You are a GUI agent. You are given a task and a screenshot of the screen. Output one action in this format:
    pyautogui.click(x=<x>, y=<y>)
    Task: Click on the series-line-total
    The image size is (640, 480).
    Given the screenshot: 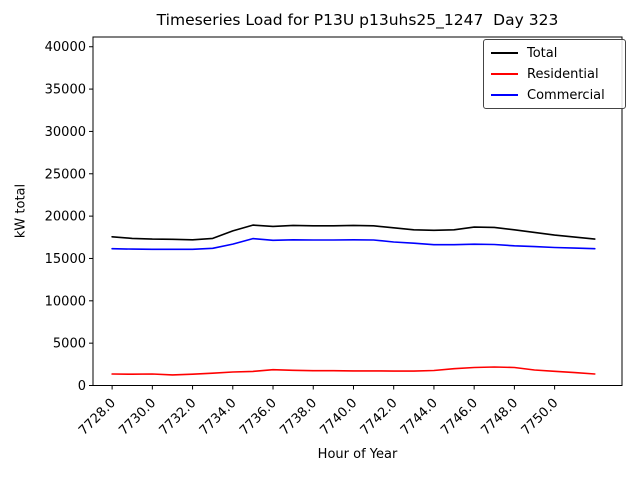 What is the action you would take?
    pyautogui.click(x=353, y=232)
    